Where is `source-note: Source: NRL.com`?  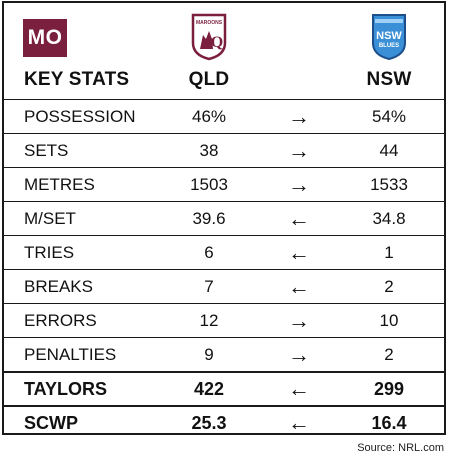 source-note: Source: NRL.com is located at coordinates (400, 448).